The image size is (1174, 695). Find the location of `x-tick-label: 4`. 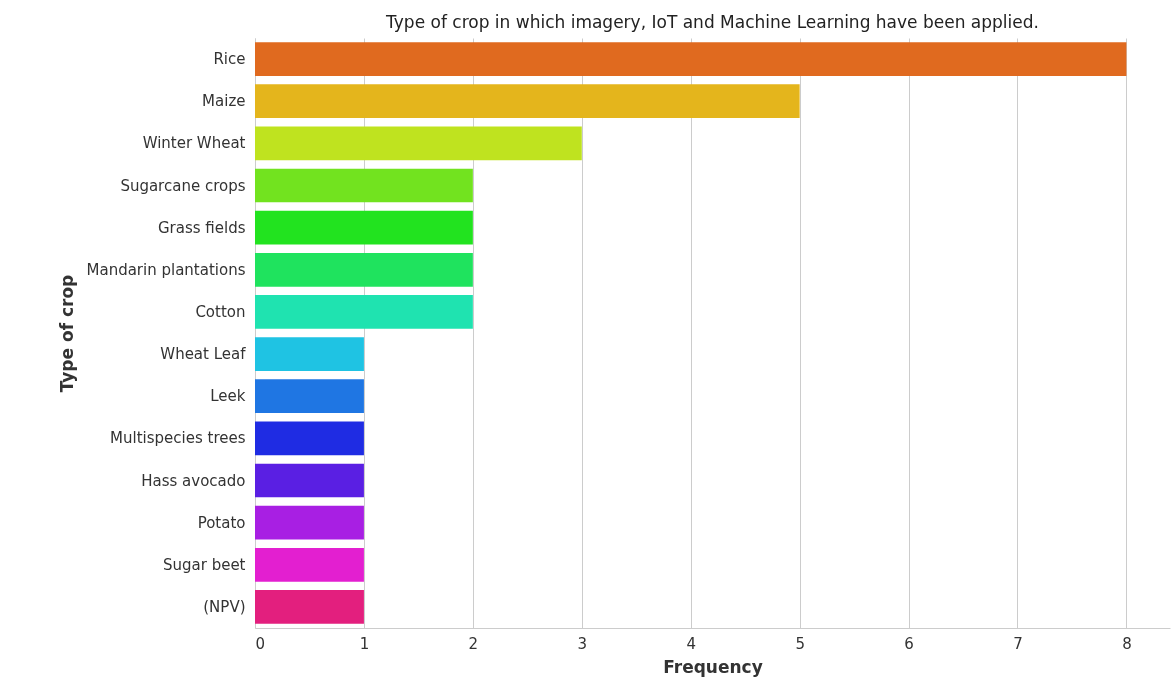

x-tick-label: 4 is located at coordinates (691, 643).